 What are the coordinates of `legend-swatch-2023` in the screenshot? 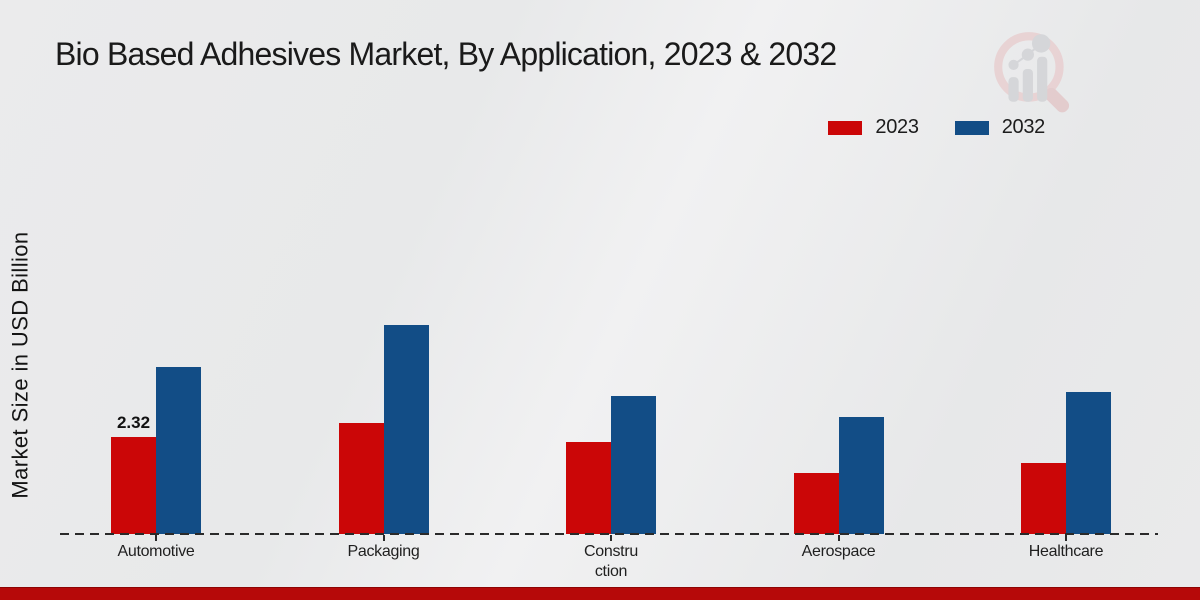 It's located at (845, 127).